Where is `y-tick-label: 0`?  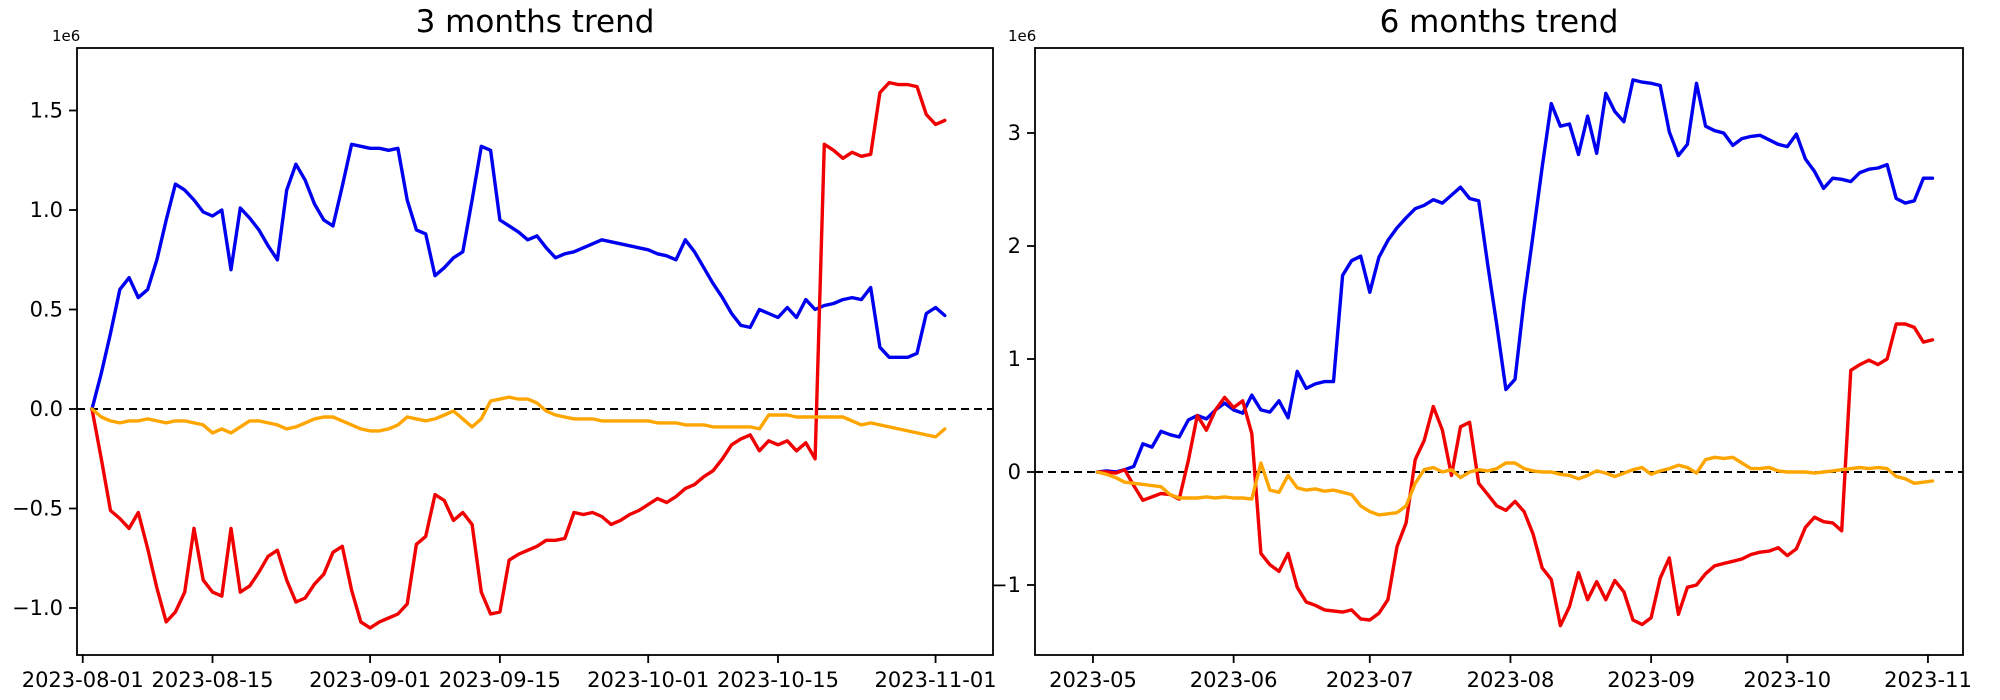 y-tick-label: 0 is located at coordinates (1014, 472).